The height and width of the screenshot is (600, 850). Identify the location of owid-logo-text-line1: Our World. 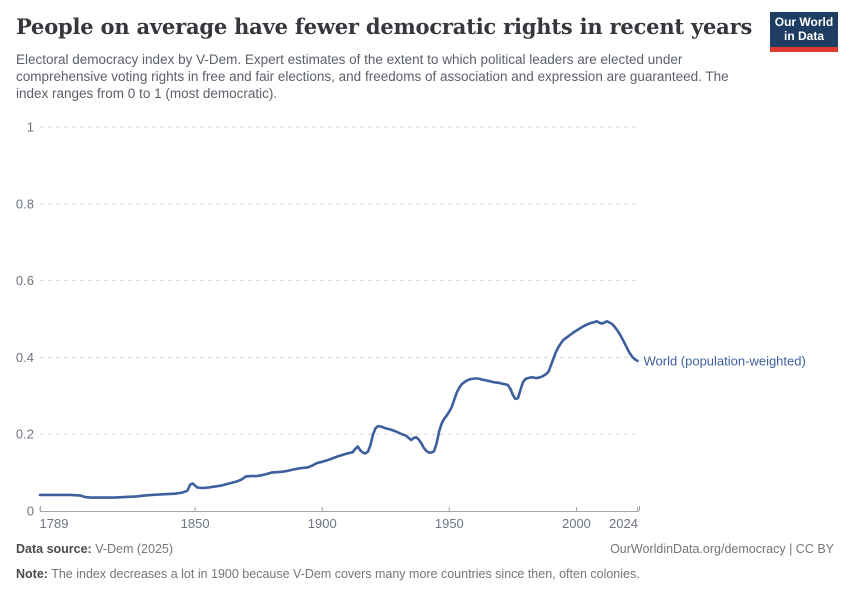
(804, 22).